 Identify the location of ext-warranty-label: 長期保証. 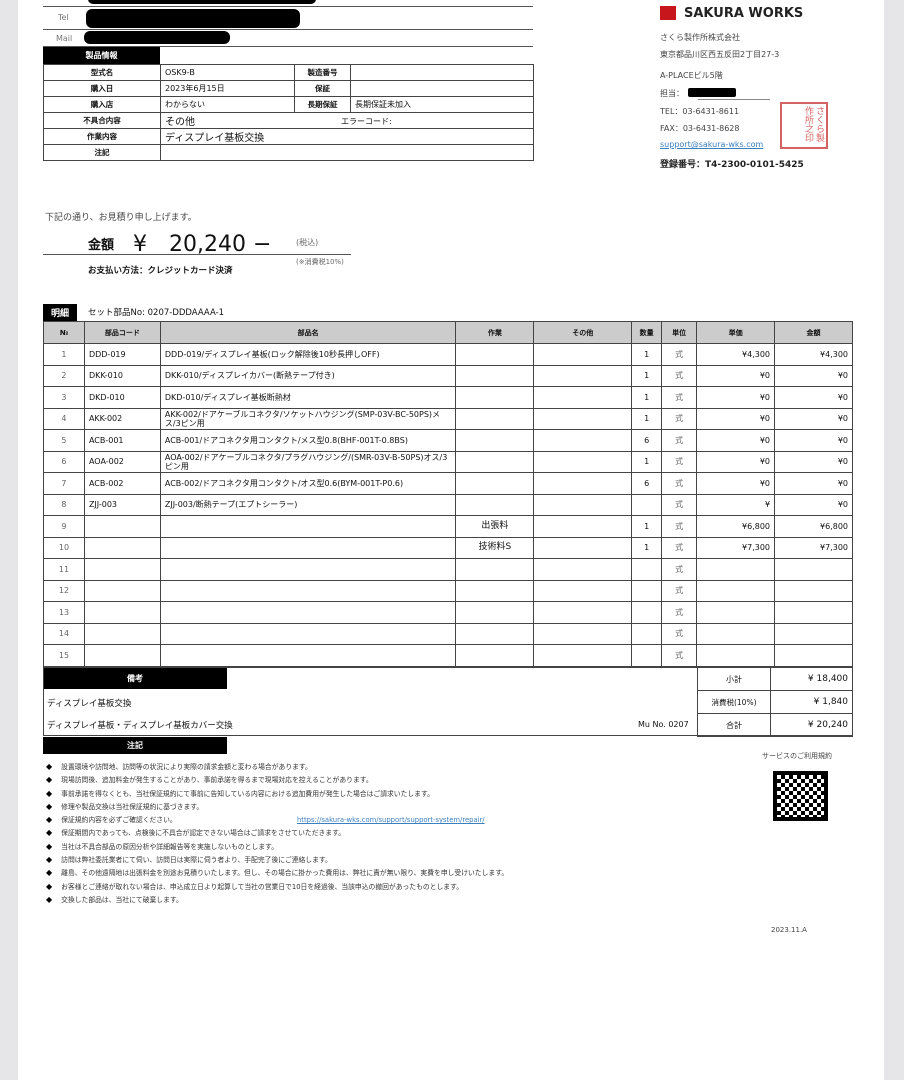
(322, 104).